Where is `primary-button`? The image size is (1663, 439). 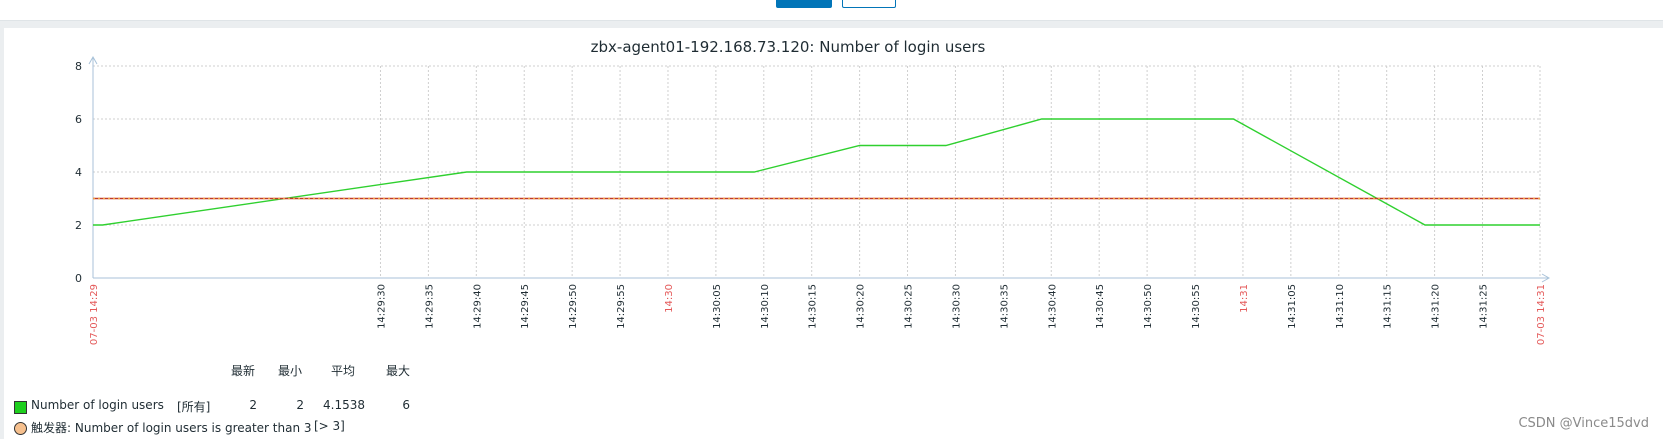
primary-button is located at coordinates (804, 4).